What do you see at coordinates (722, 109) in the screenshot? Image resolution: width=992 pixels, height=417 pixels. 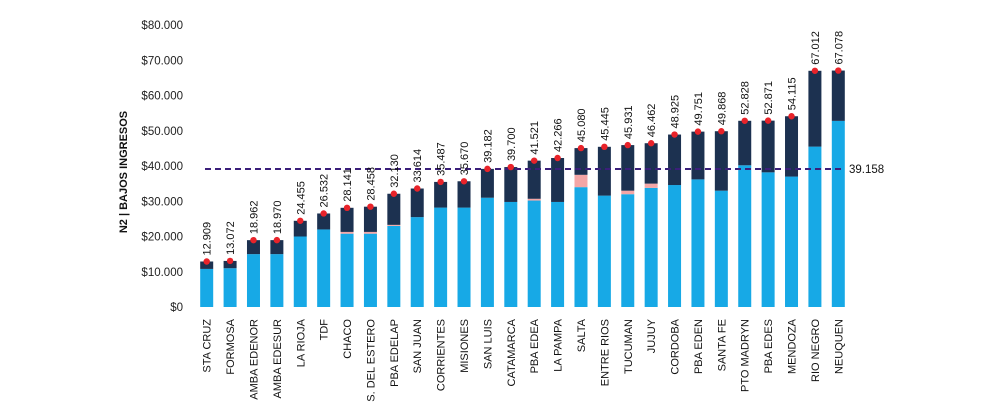 I see `data-label: 49.868` at bounding box center [722, 109].